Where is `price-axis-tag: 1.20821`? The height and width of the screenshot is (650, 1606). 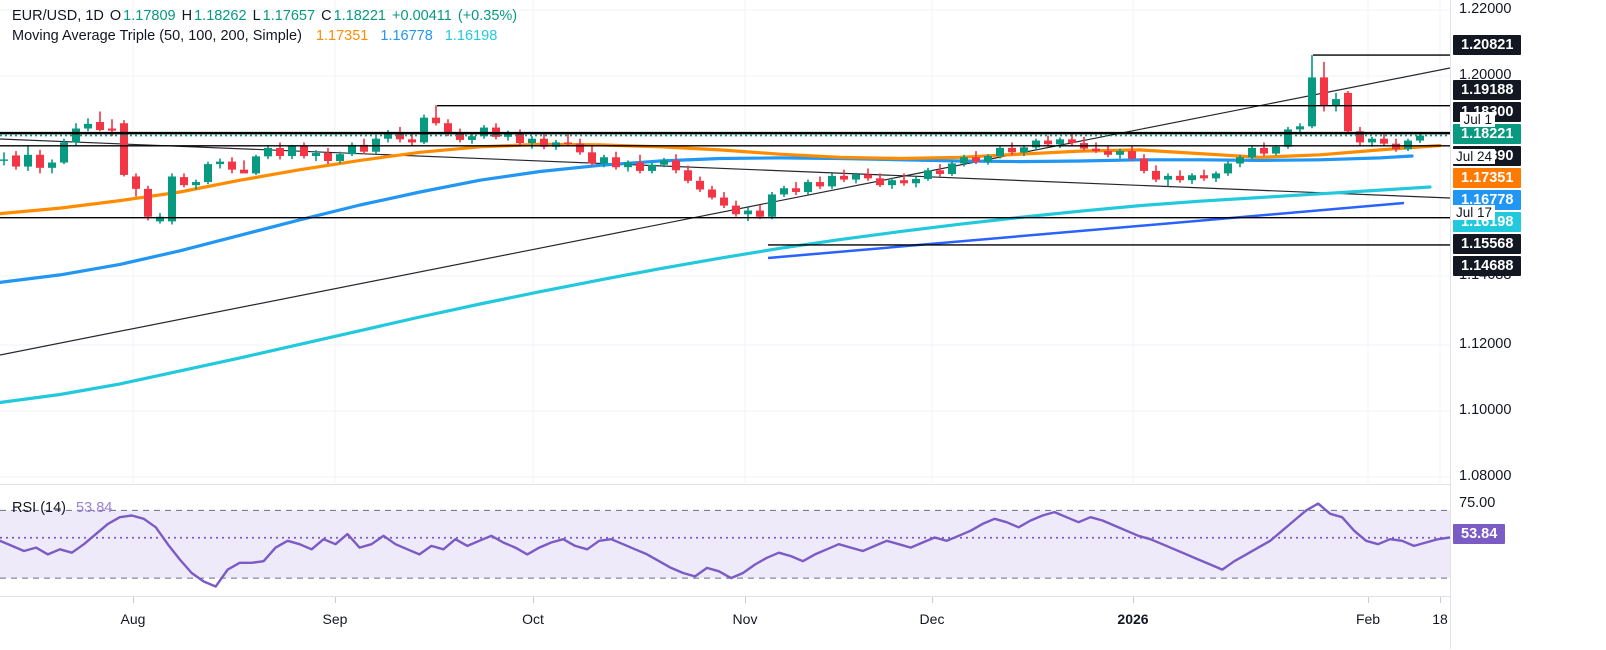
price-axis-tag: 1.20821 is located at coordinates (1487, 45).